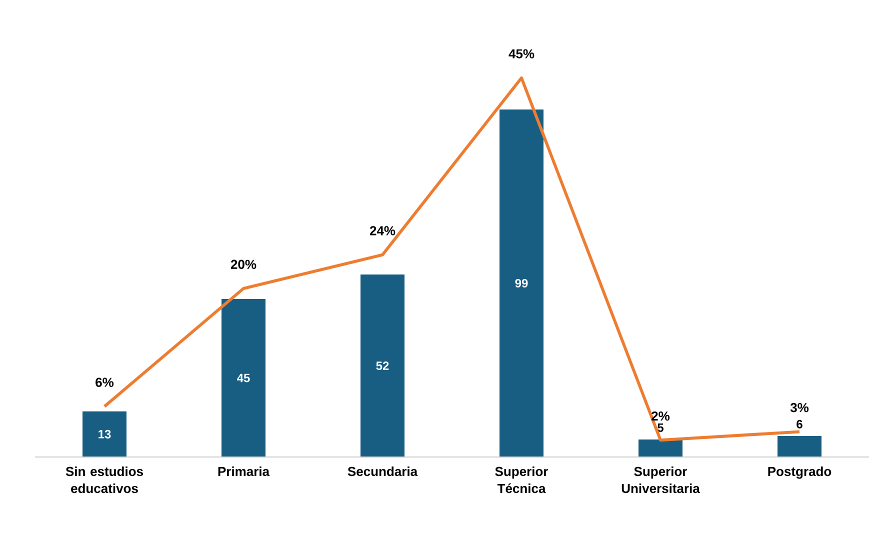 Image resolution: width=887 pixels, height=539 pixels. Describe the element at coordinates (799, 424) in the screenshot. I see `data-label: 6` at that location.